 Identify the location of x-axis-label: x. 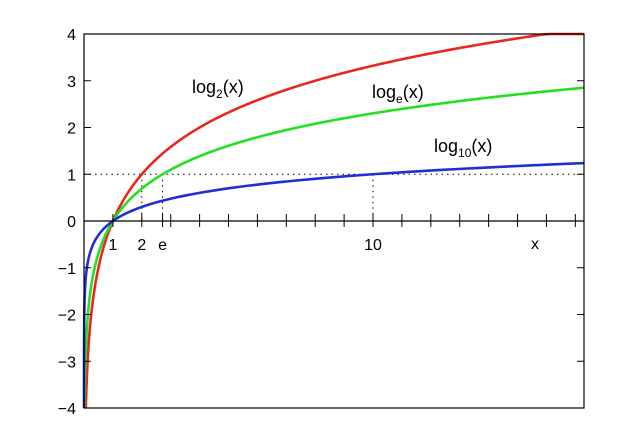
(535, 244).